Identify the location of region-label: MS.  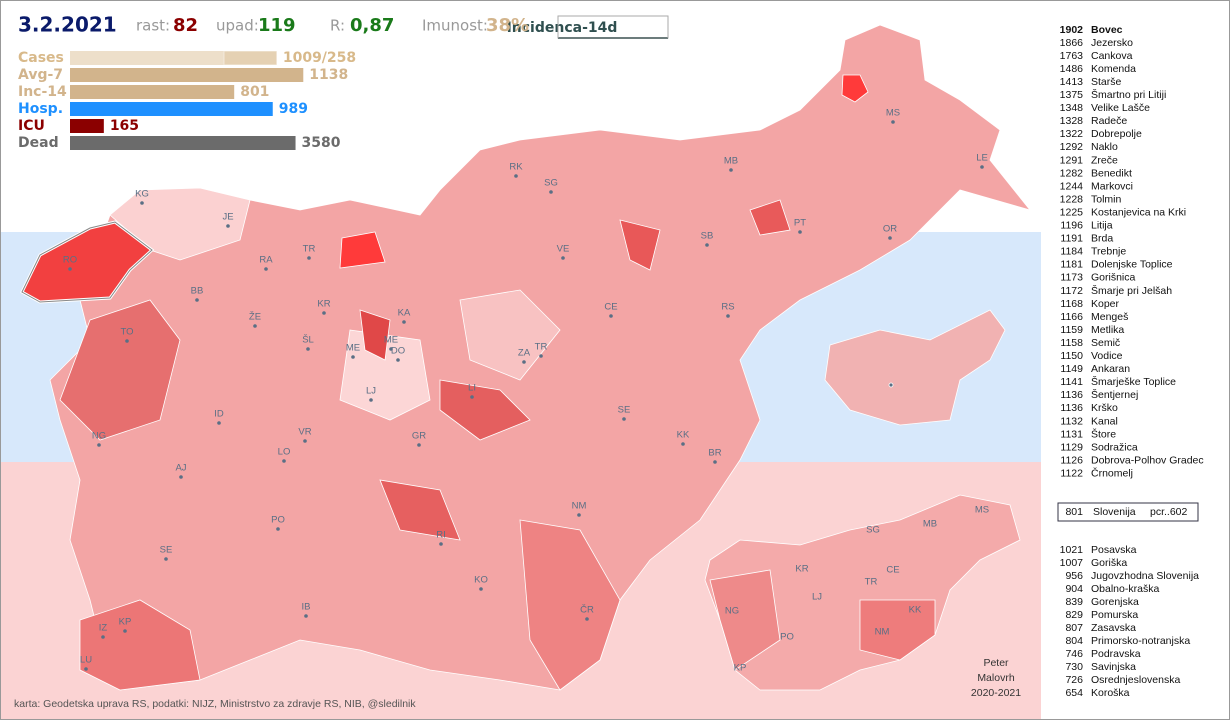
(982, 510).